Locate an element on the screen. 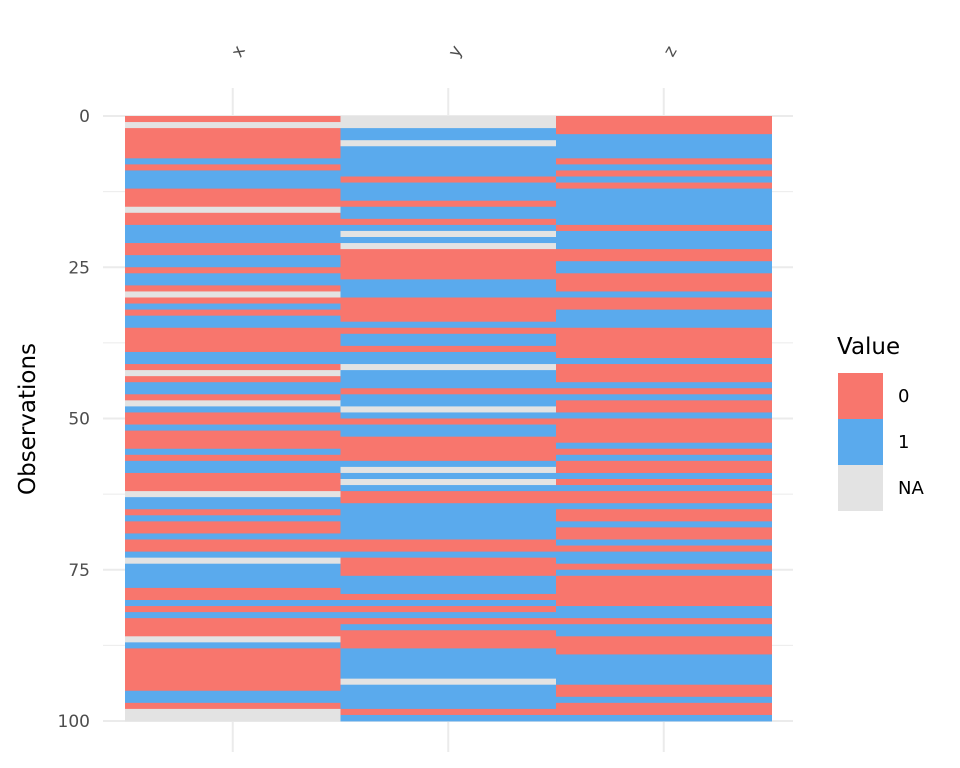 The width and height of the screenshot is (960, 768). legend-label-na: NA is located at coordinates (911, 488).